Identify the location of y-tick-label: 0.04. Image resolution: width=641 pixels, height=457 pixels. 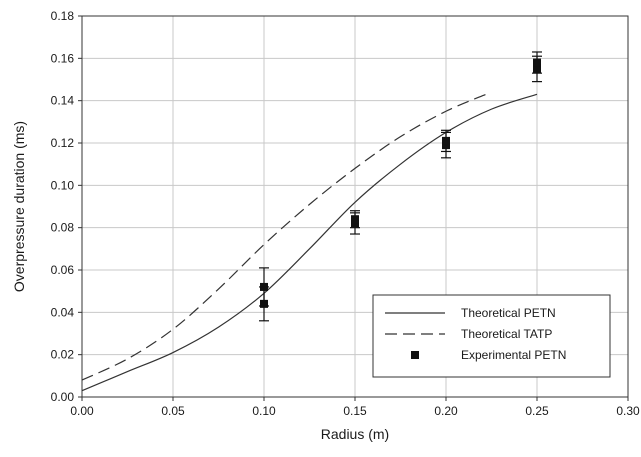
(63, 312).